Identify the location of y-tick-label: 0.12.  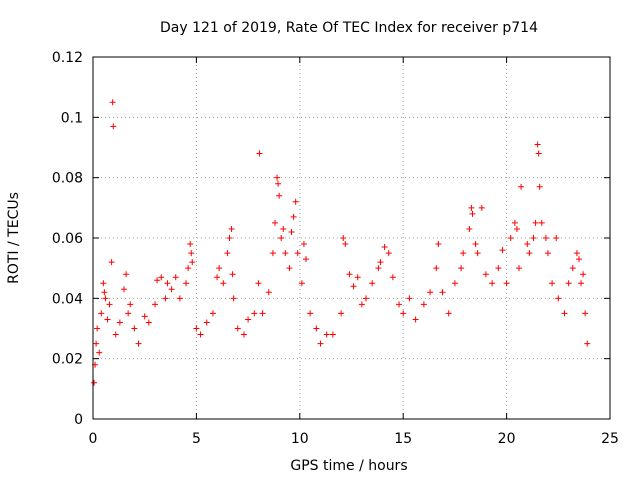
(67, 58).